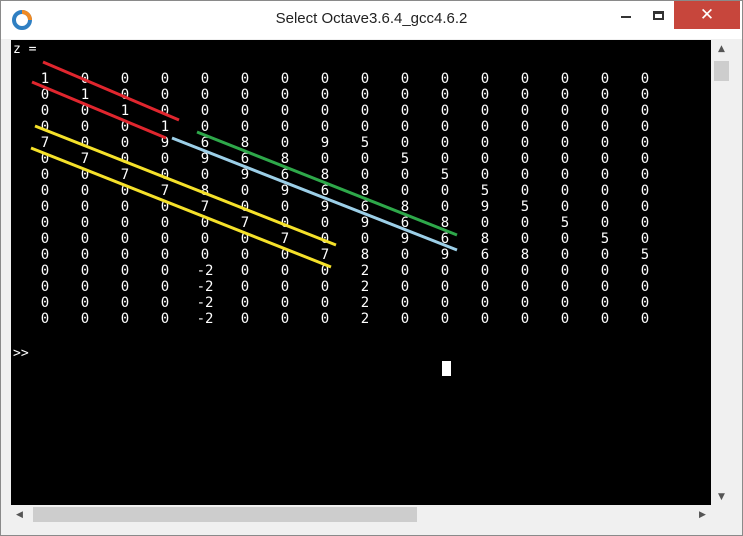  I want to click on matrix-row: 0 7 0 0 9 6 8 0 0 5 0 0 0 0 0 0, so click(345, 159).